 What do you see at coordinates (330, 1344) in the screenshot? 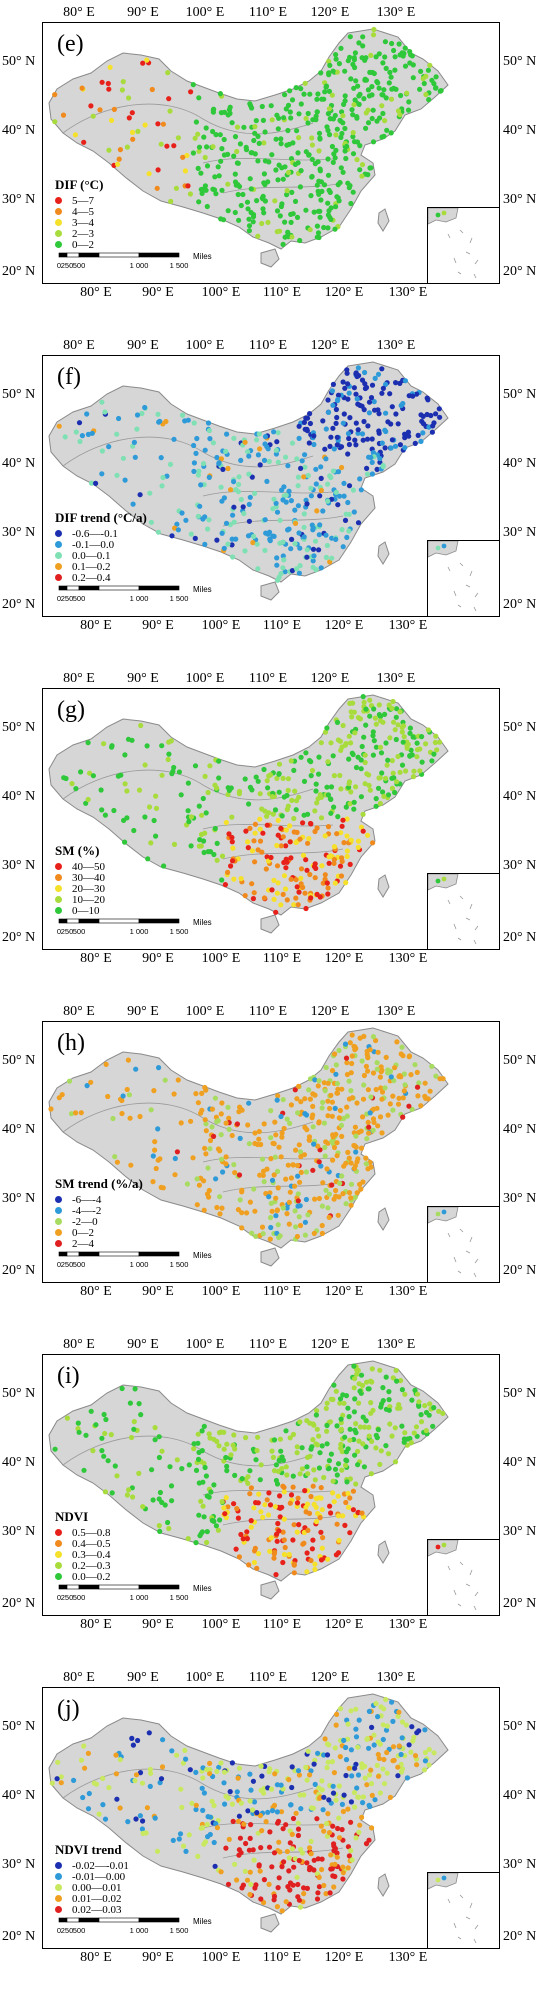
I see `longitude-tick-top: 120° E` at bounding box center [330, 1344].